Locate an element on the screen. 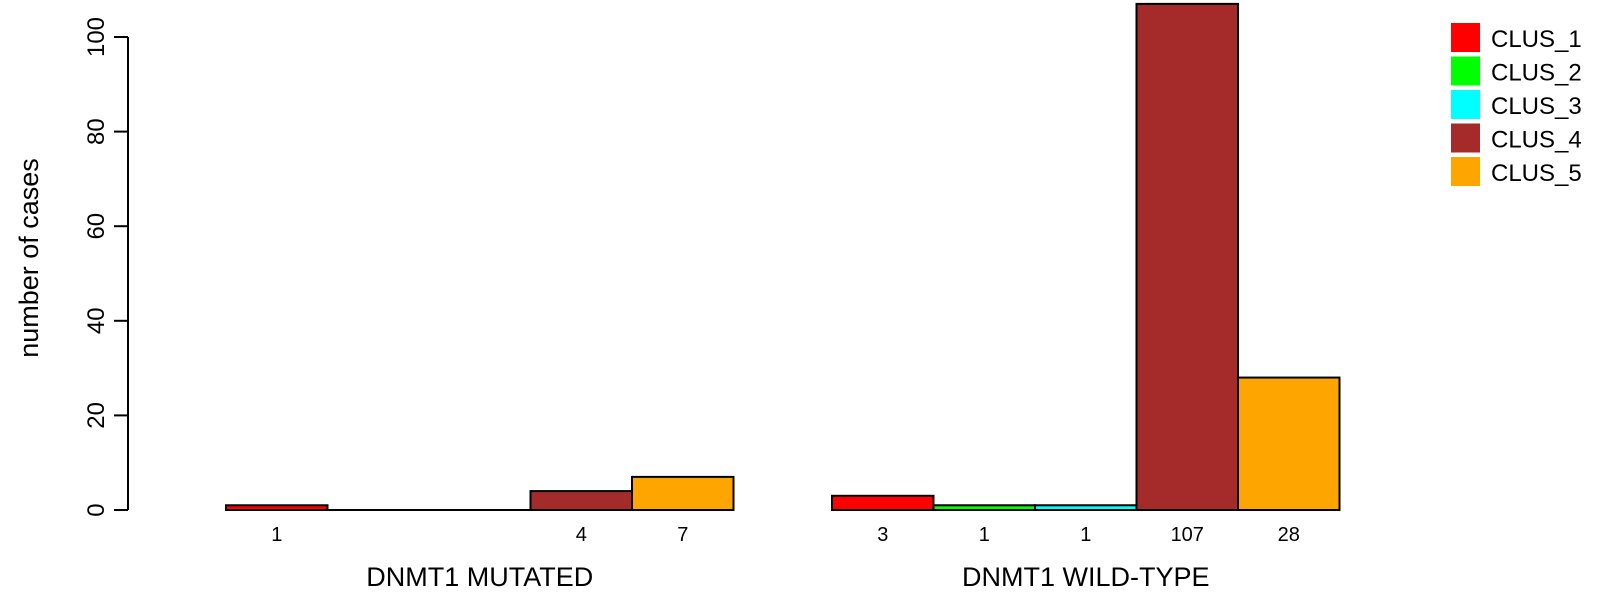 Image resolution: width=1611 pixels, height=592 pixels. group-label-mutated: DNMT1 MUTATED is located at coordinates (479, 577).